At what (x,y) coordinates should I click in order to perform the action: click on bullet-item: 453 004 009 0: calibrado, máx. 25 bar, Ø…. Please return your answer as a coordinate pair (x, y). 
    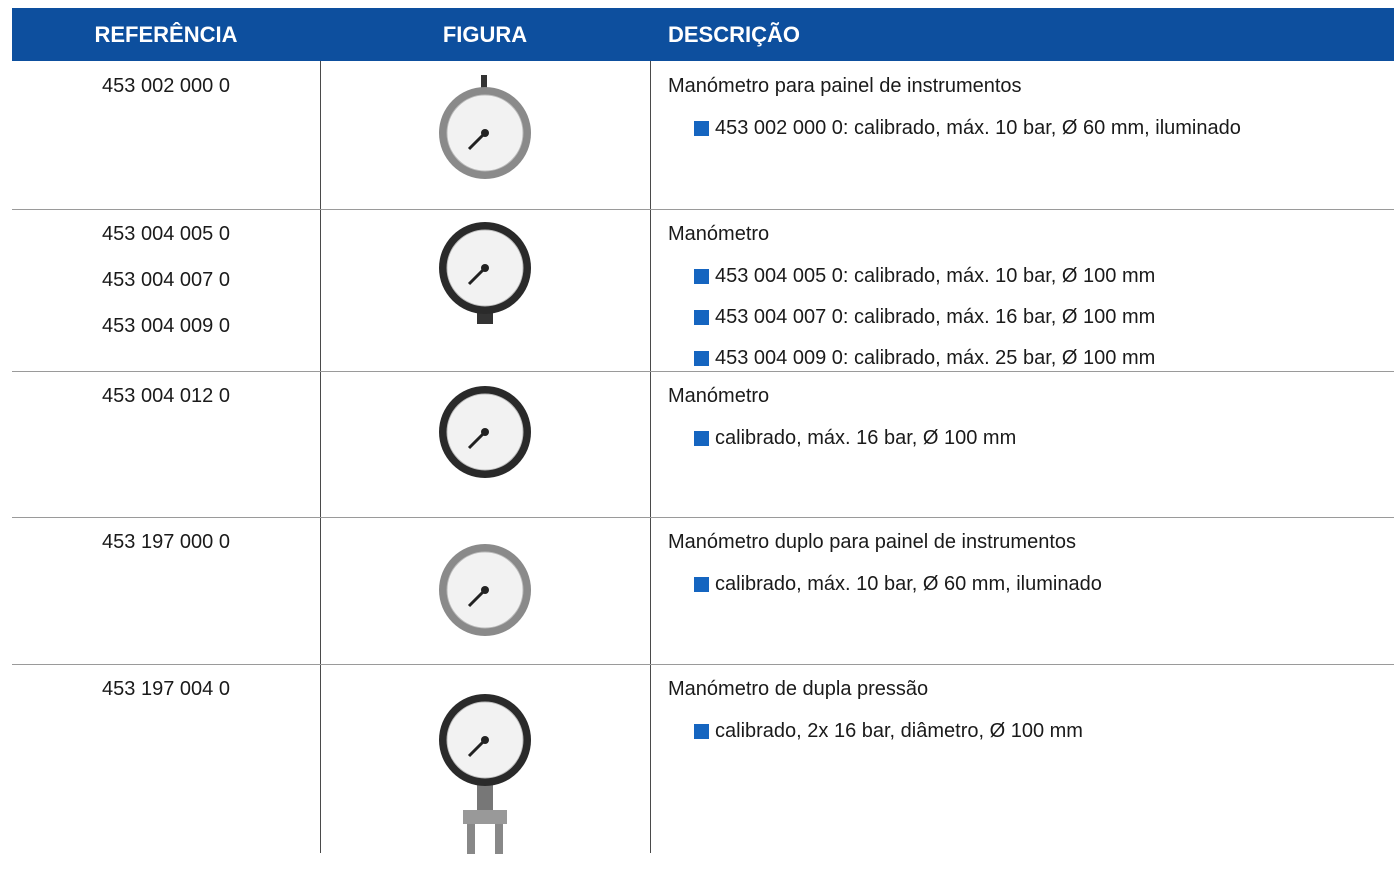
    Looking at the image, I should click on (991, 358).